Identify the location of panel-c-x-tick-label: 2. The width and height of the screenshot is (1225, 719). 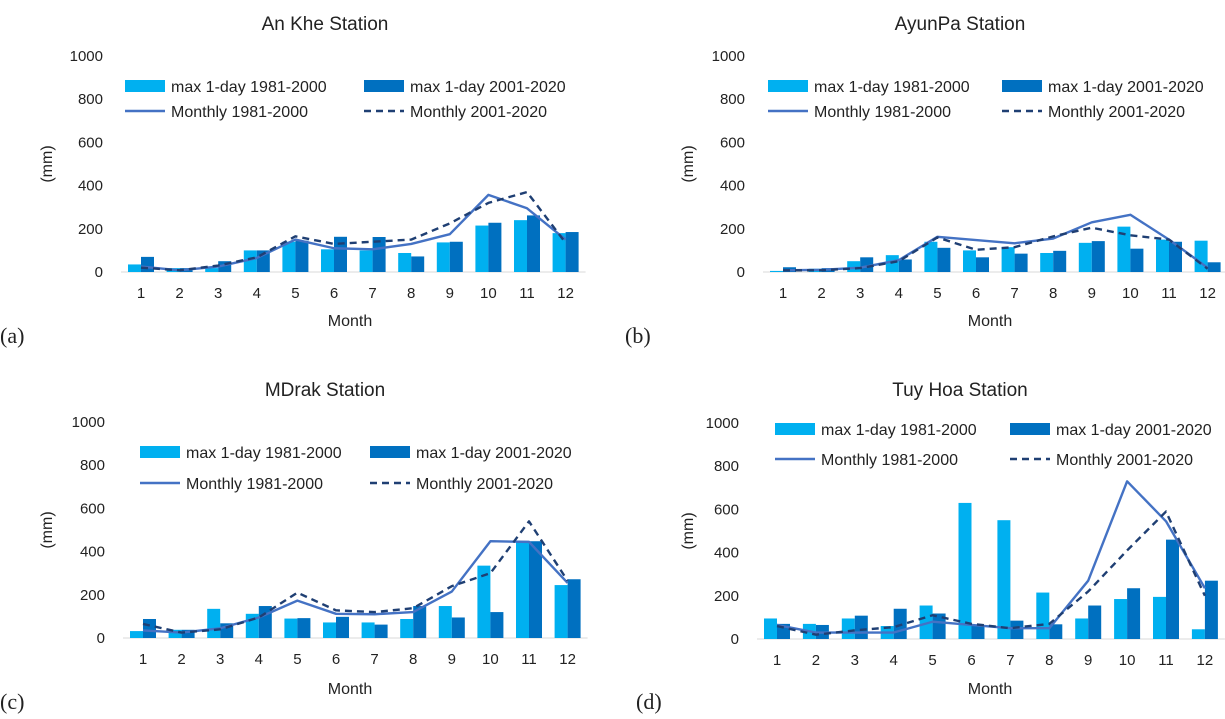
(181, 659).